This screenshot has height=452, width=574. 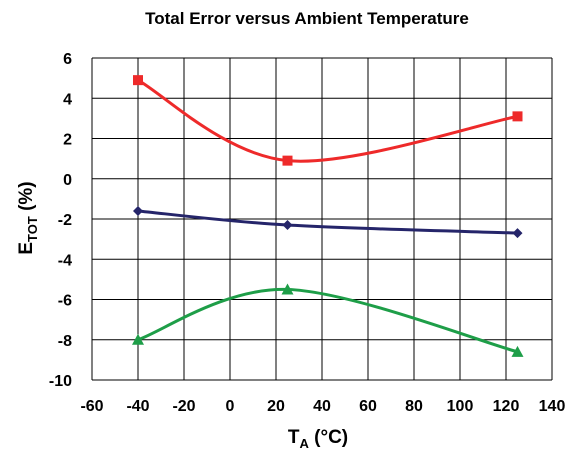 What do you see at coordinates (67, 140) in the screenshot?
I see `y-tick-label: 2` at bounding box center [67, 140].